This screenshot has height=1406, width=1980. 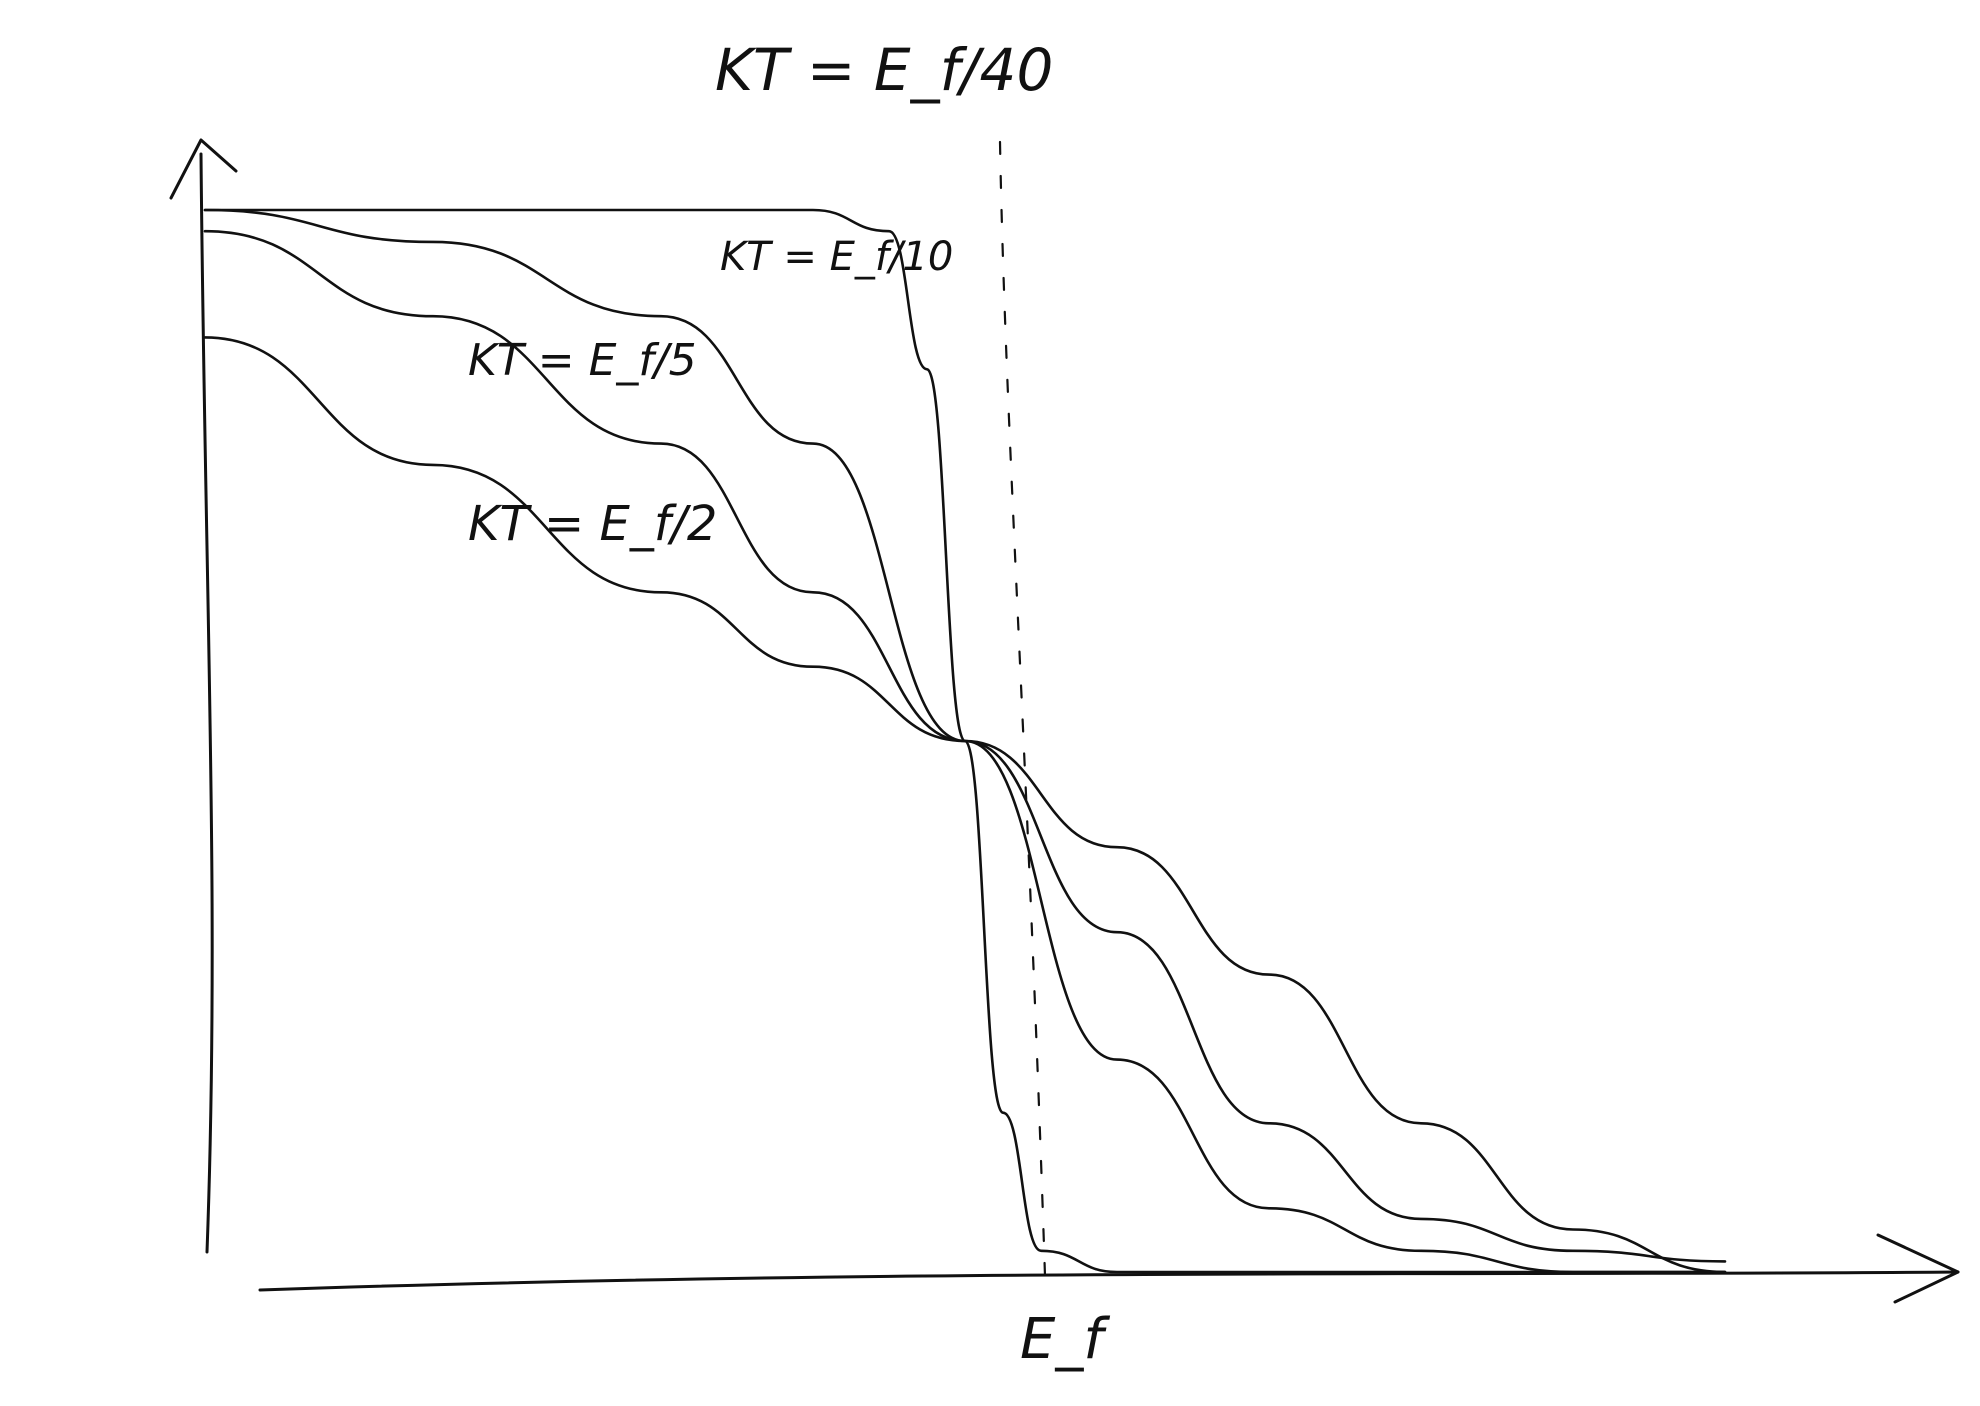 I want to click on fermi-energy-dashed-line, so click(x=1022, y=709).